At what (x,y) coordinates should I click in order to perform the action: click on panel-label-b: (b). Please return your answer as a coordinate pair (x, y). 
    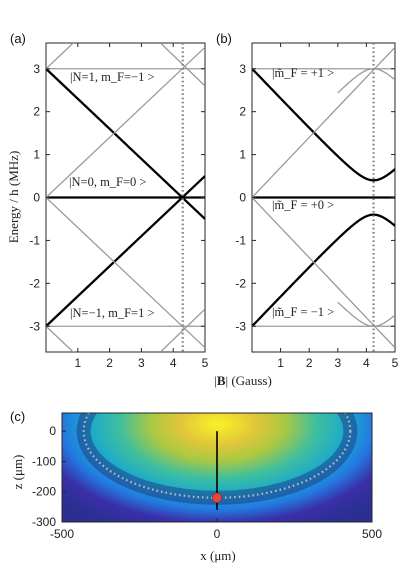
    Looking at the image, I should click on (224, 38).